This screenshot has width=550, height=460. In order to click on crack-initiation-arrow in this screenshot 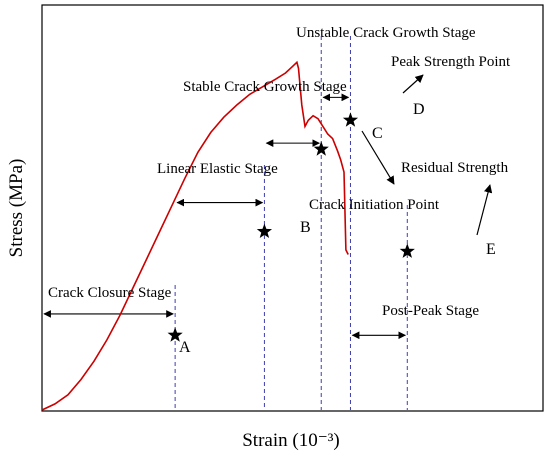, I will do `click(378, 157)`.